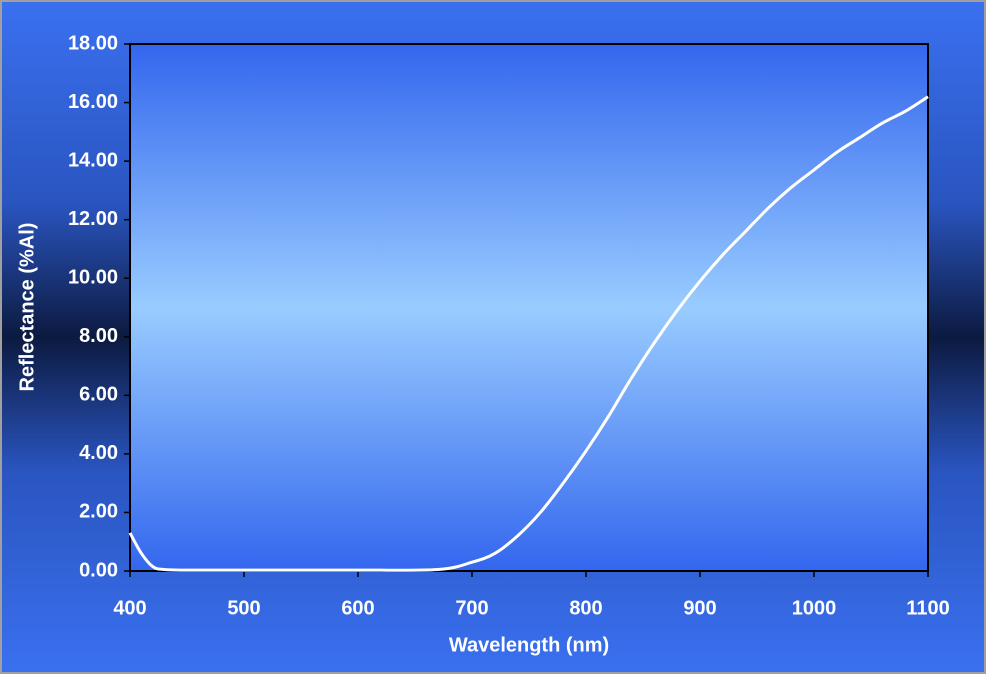  Describe the element at coordinates (98, 453) in the screenshot. I see `y-tick-label: 4.00` at that location.